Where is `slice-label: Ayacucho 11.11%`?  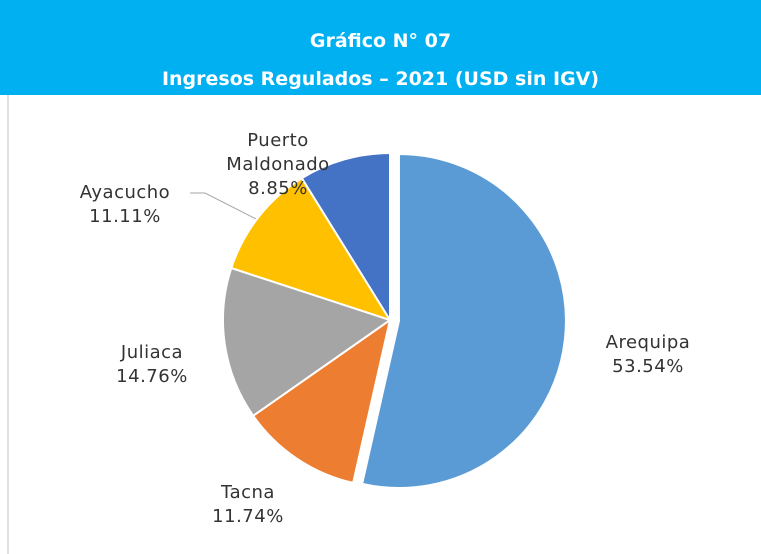
slice-label: Ayacucho 11.11% is located at coordinates (125, 205).